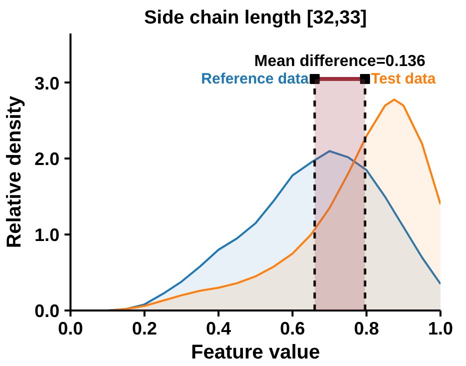  What do you see at coordinates (441, 328) in the screenshot?
I see `x-tick-label: 1.0` at bounding box center [441, 328].